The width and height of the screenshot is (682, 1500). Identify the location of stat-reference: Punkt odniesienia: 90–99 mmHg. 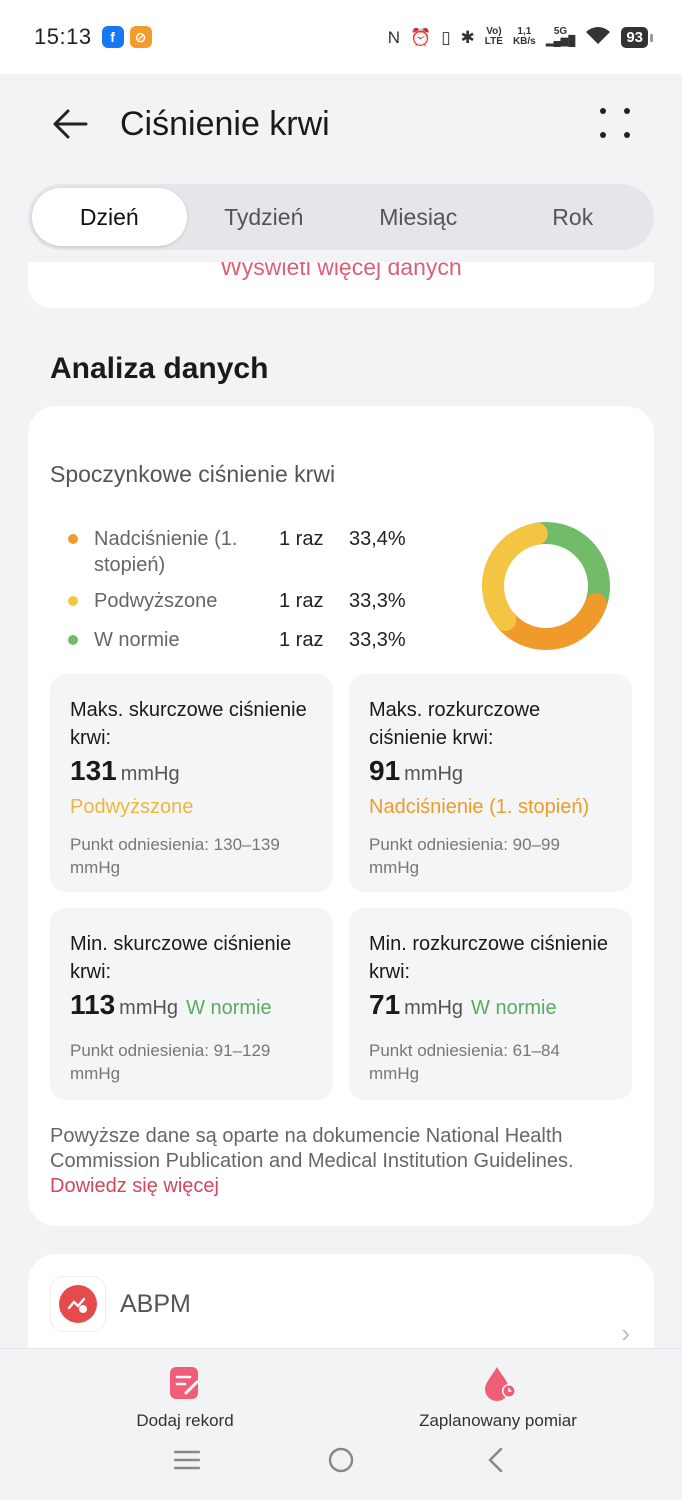
(464, 856).